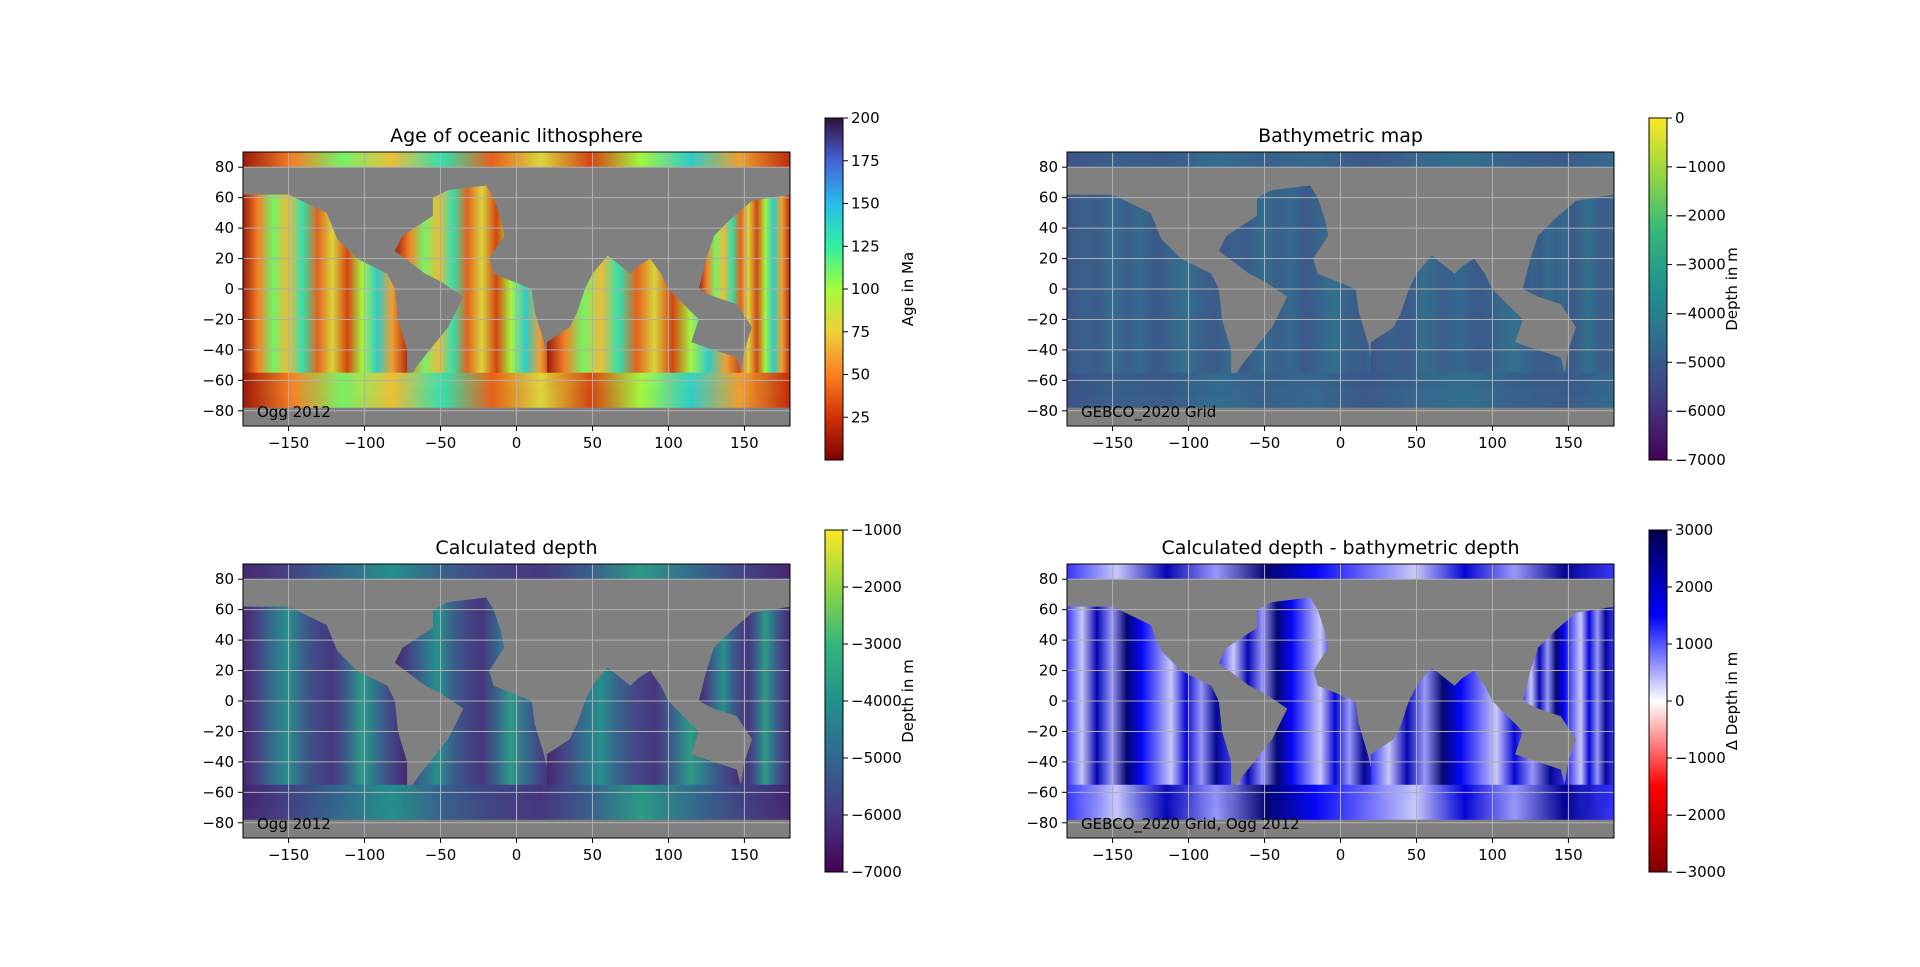 The height and width of the screenshot is (967, 1920). What do you see at coordinates (860, 417) in the screenshot?
I see `colorbar-tick-label: 25` at bounding box center [860, 417].